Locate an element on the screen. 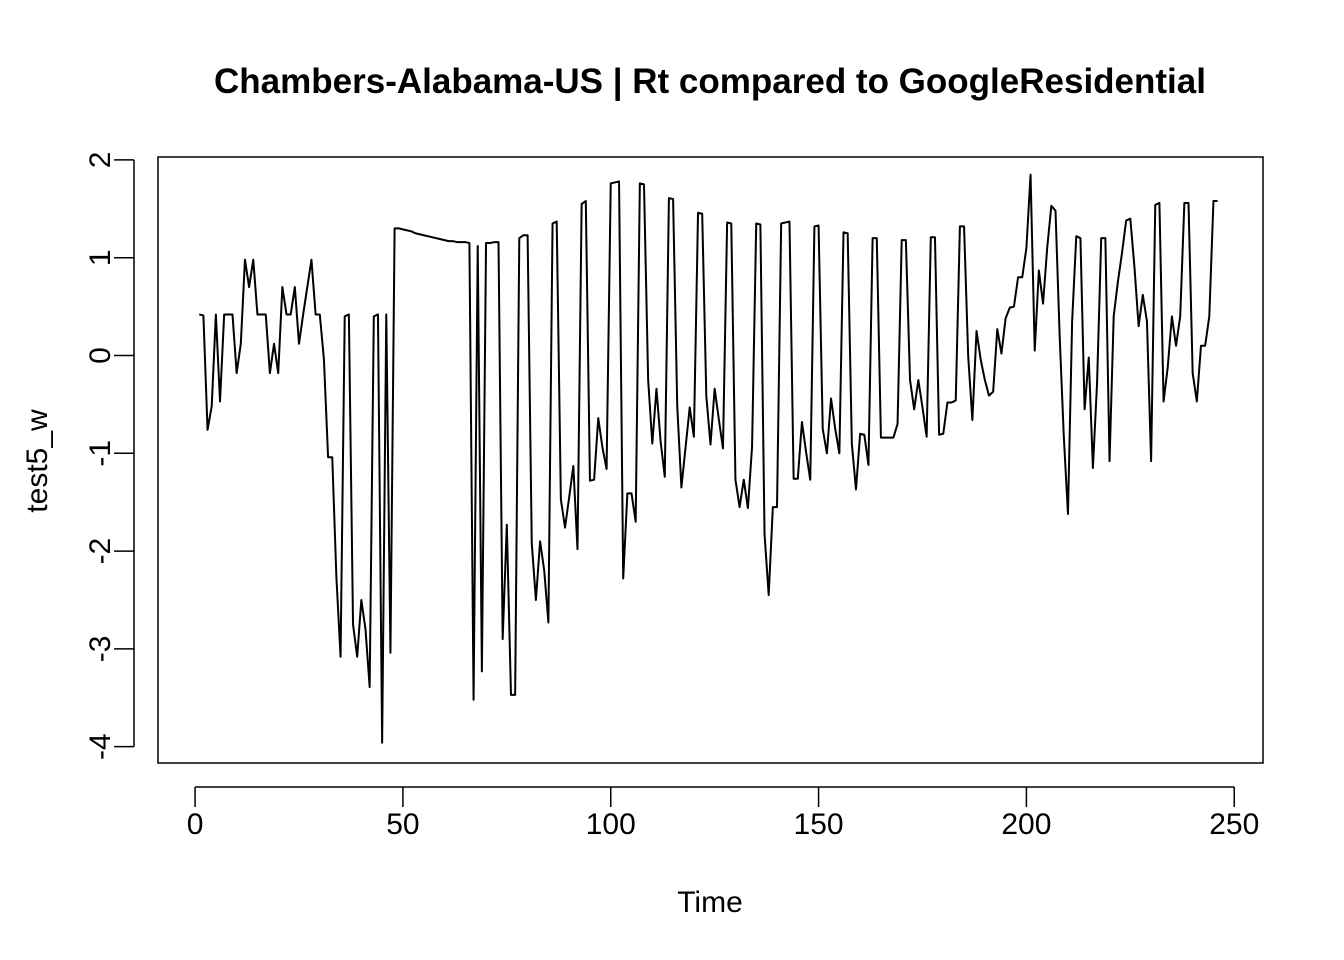 Image resolution: width=1344 pixels, height=960 pixels. x-axis: 0 50 100 150 200 250 is located at coordinates (723, 813).